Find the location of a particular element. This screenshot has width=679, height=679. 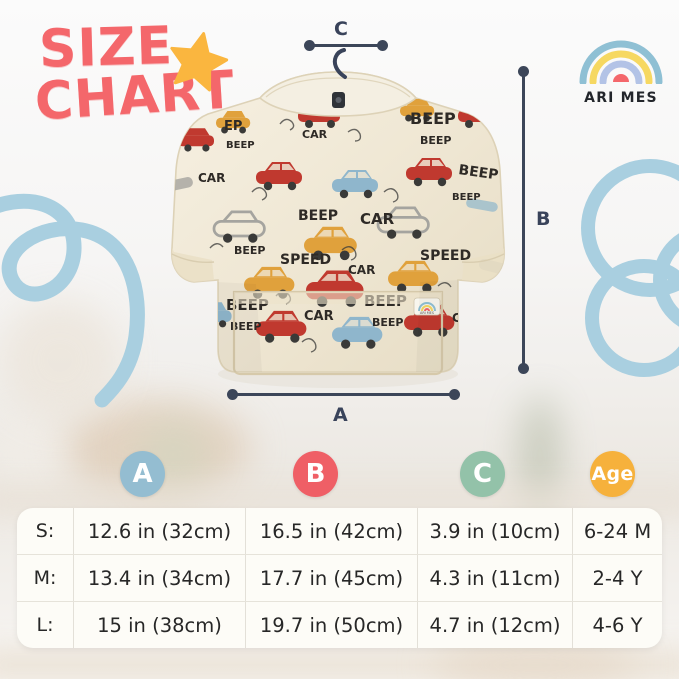

brand-name: ARI MES is located at coordinates (621, 98).